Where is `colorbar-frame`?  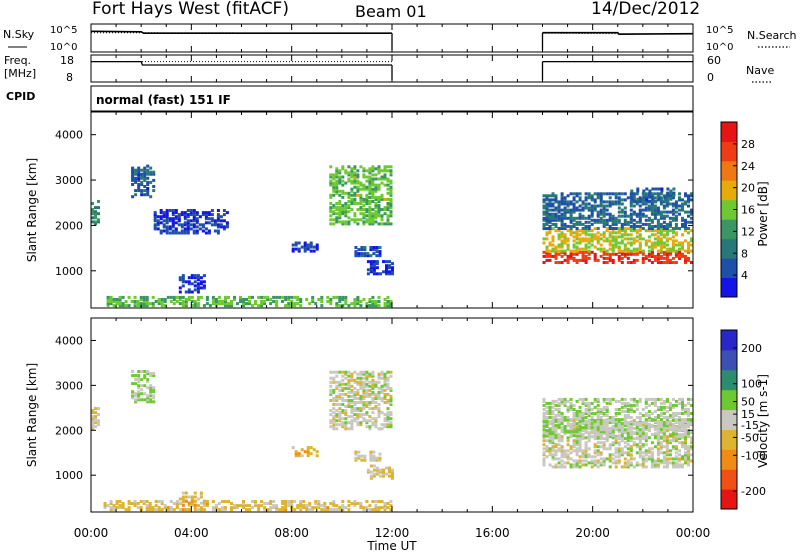 colorbar-frame is located at coordinates (729, 419).